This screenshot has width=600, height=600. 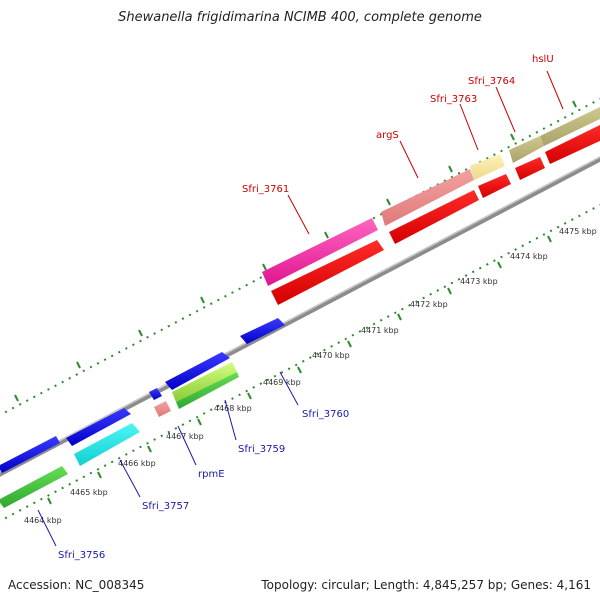 What do you see at coordinates (265, 189) in the screenshot?
I see `gene-label: Sfri_3761` at bounding box center [265, 189].